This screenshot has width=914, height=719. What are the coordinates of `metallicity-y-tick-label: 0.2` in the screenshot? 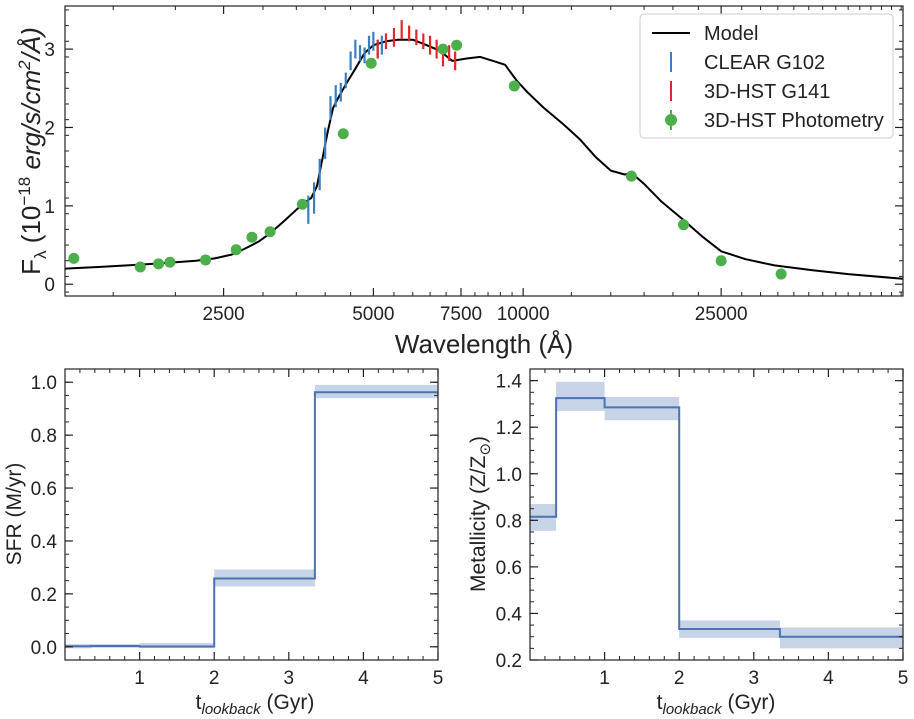 It's located at (509, 661).